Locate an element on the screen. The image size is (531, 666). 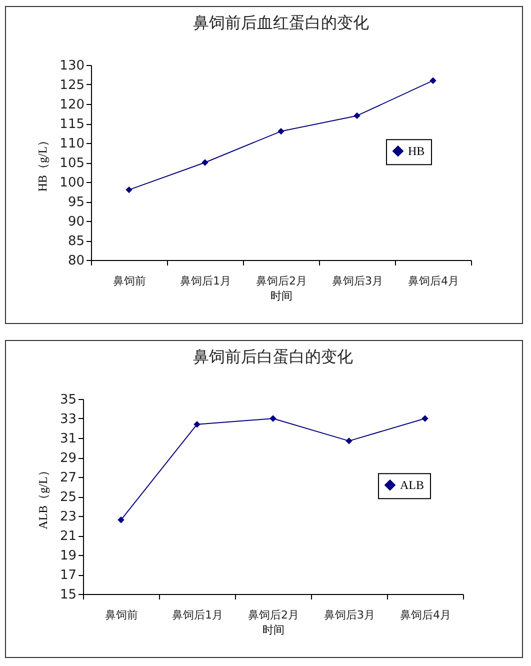
y-tick-label: 90 is located at coordinates (76, 222).